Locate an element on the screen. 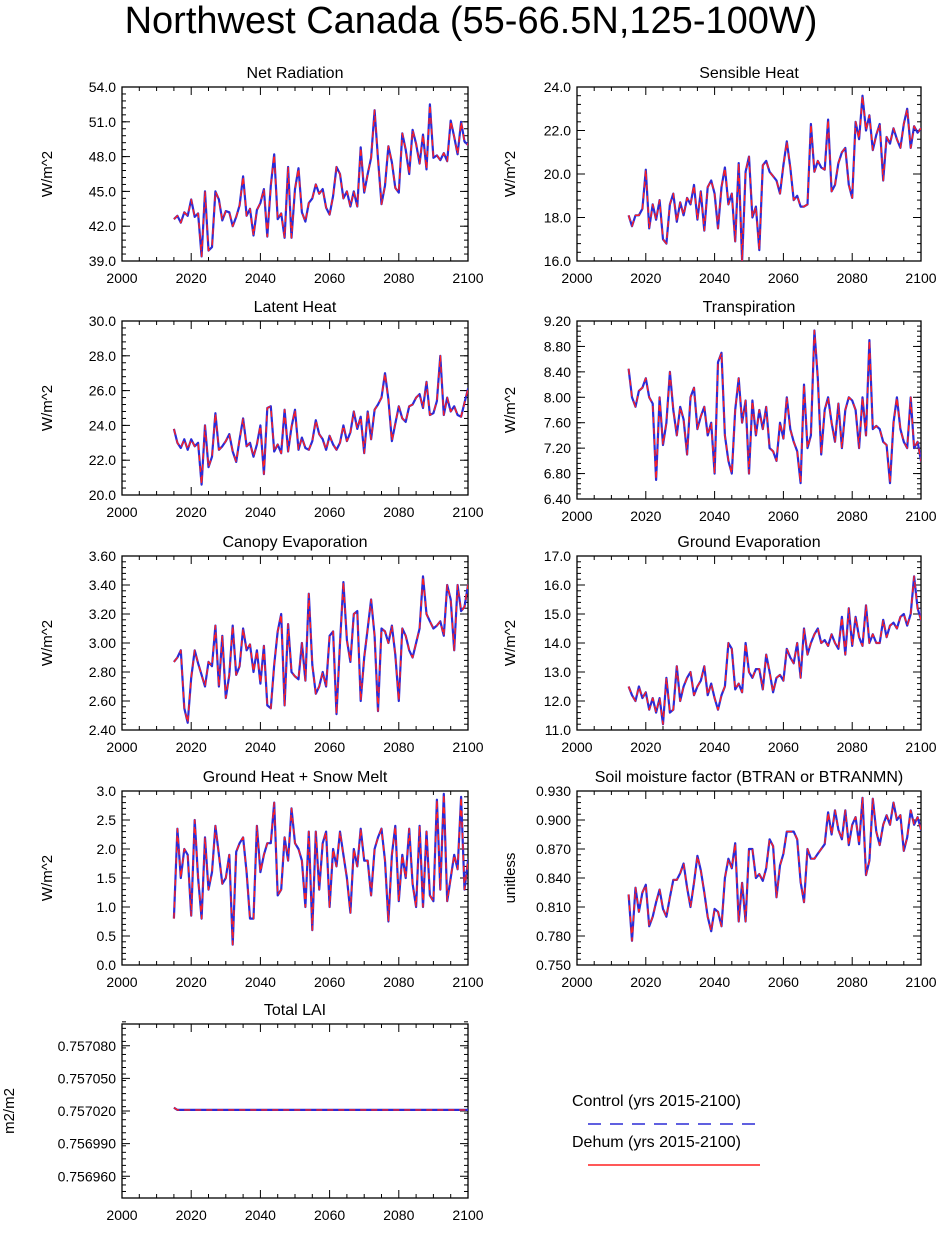 This screenshot has width=942, height=1233. y-tick-label: 3.00 is located at coordinates (102, 643).